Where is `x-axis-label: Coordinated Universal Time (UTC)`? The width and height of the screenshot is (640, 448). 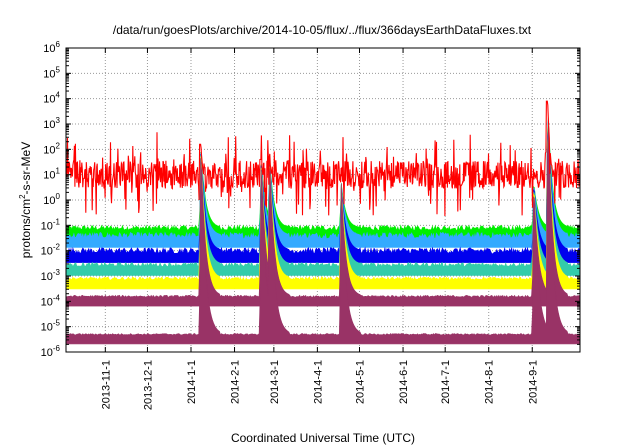
x-axis-label: Coordinated Universal Time (UTC) is located at coordinates (323, 438).